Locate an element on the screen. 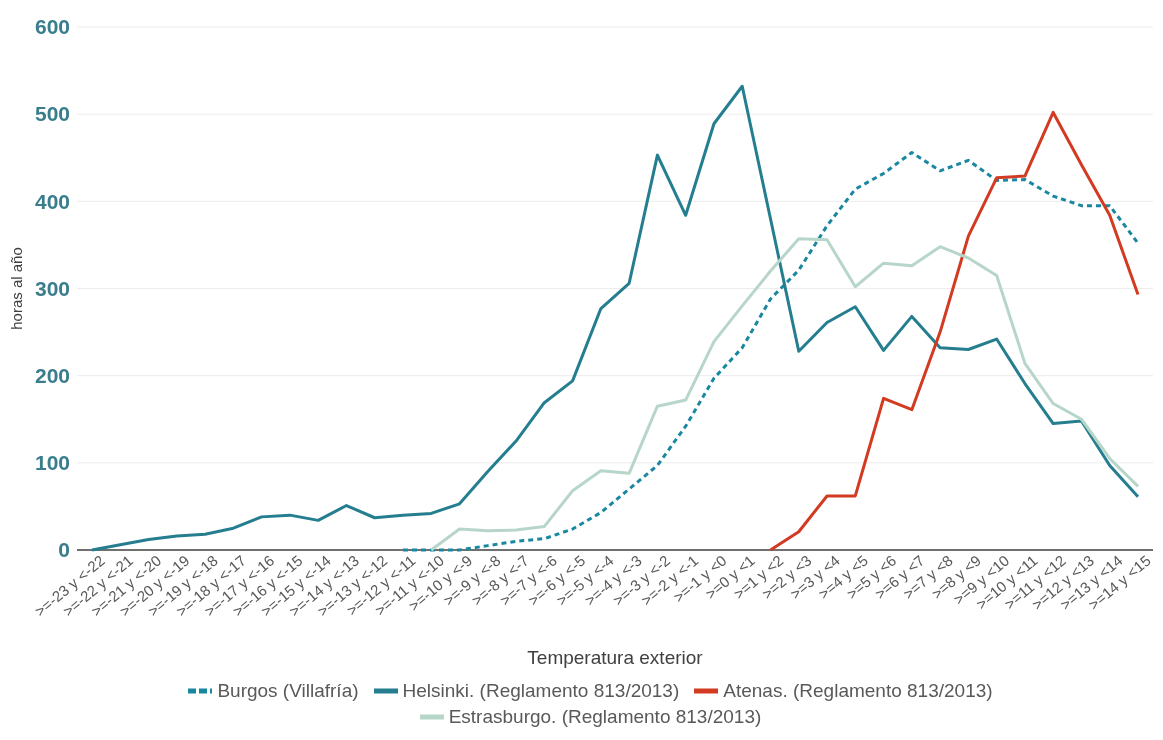  y-tick-label: 100 is located at coordinates (52, 463).